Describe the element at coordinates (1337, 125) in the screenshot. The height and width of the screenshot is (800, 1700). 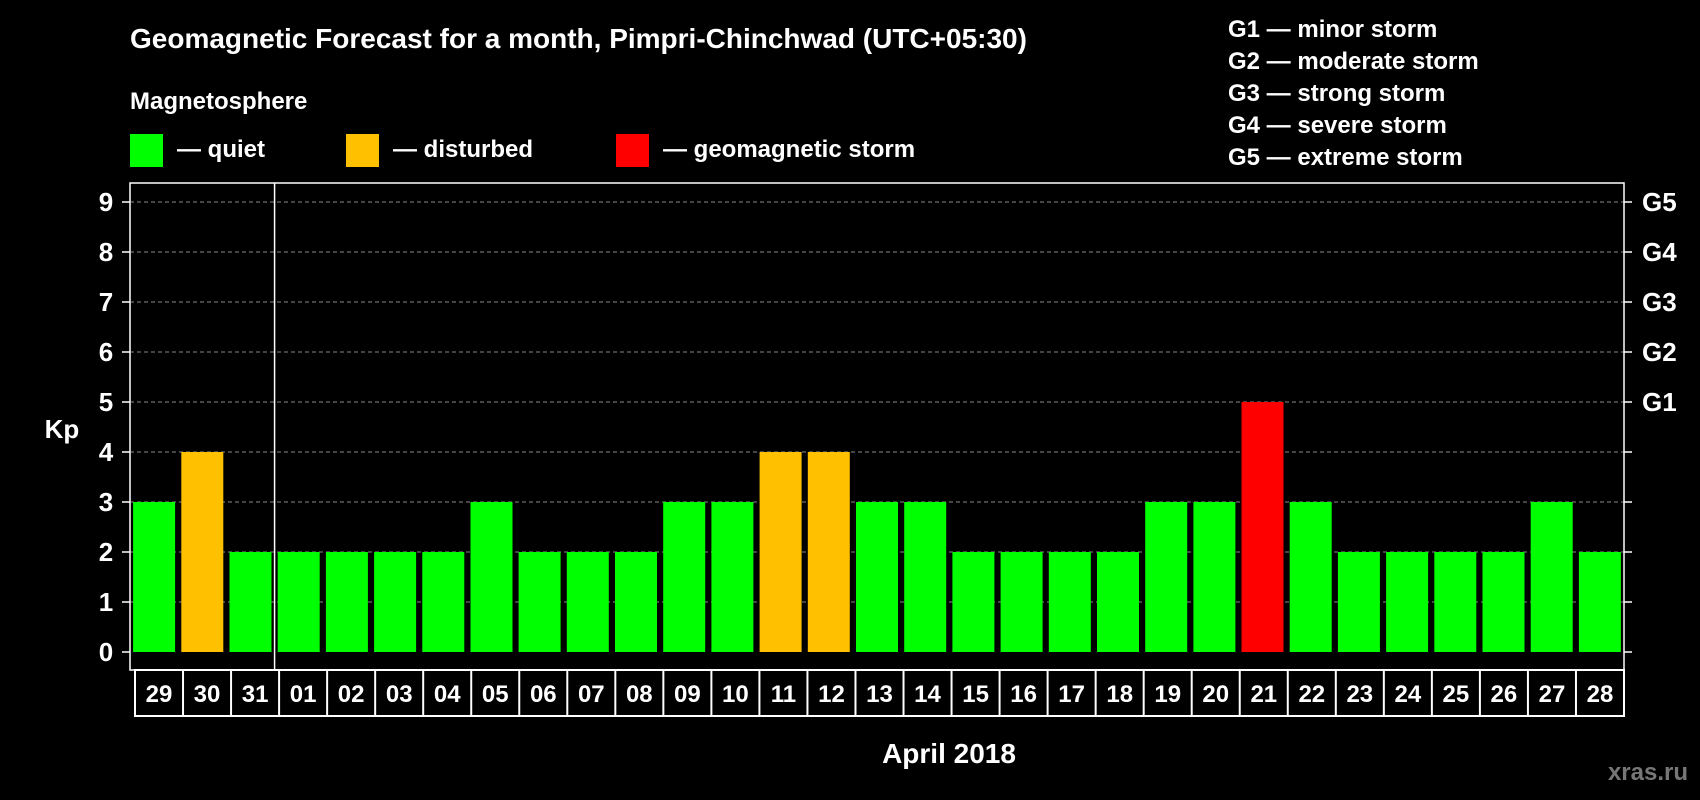
I see `storm-scale-item: G4 — severe storm` at that location.